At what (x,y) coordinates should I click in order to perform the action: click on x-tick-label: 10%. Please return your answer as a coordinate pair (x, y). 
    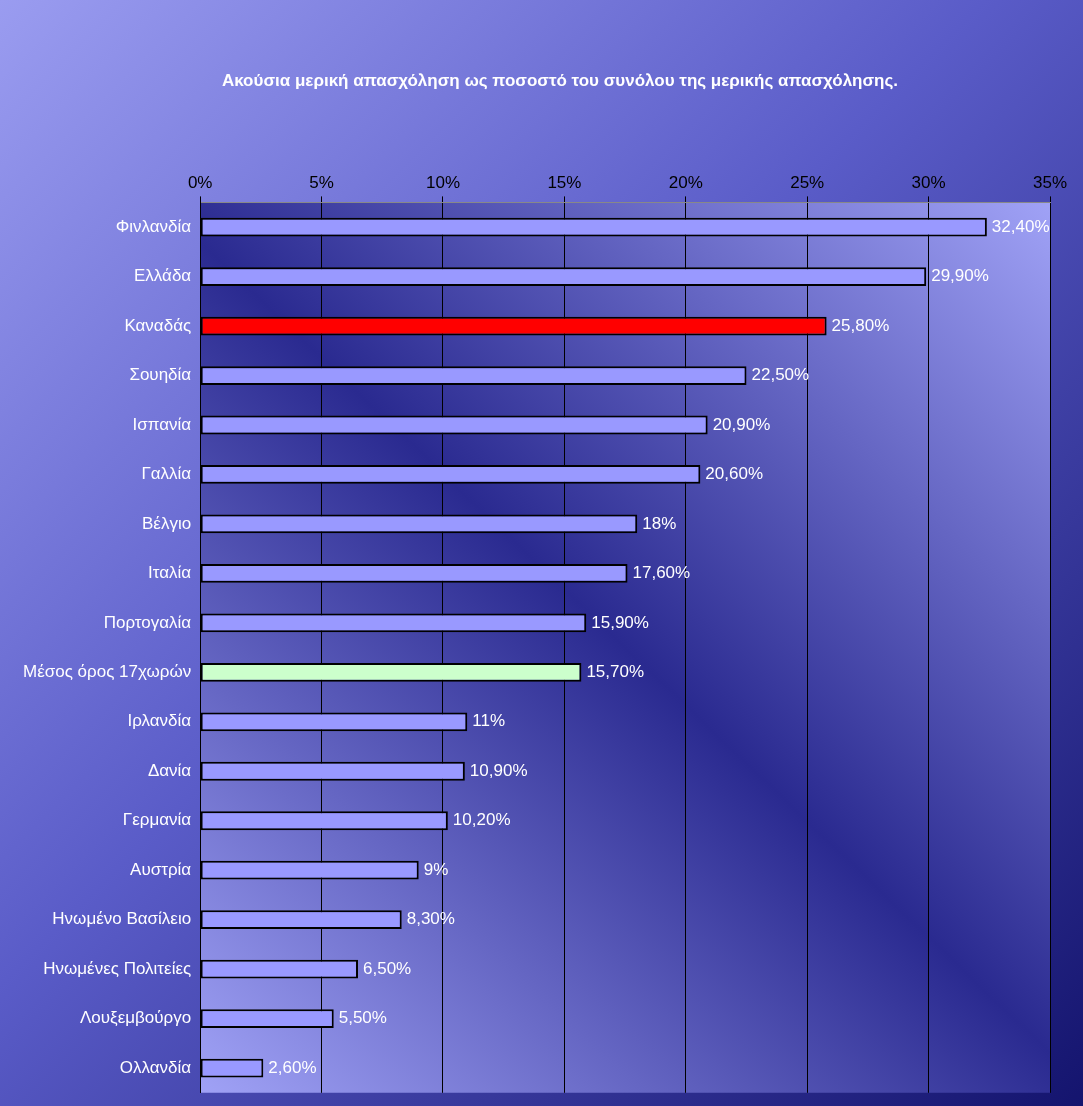
    Looking at the image, I should click on (443, 182).